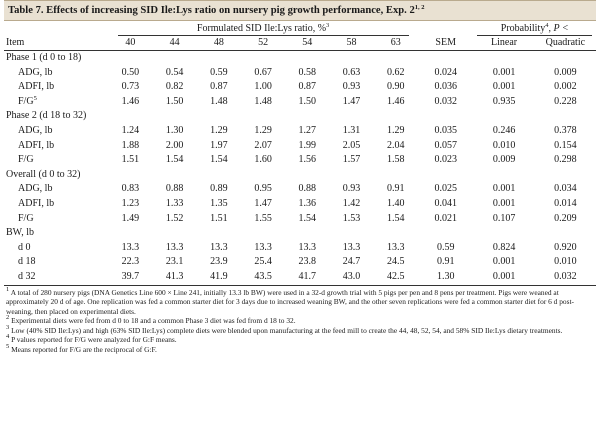 Image resolution: width=600 pixels, height=434 pixels. I want to click on value-cell: 1.88, so click(130, 145).